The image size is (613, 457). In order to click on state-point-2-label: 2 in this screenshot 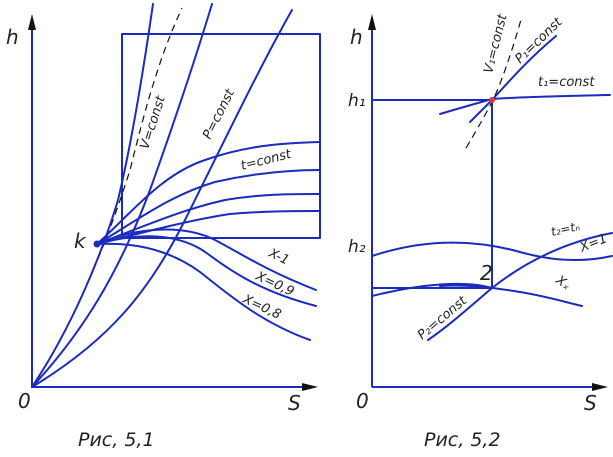, I will do `click(486, 273)`.